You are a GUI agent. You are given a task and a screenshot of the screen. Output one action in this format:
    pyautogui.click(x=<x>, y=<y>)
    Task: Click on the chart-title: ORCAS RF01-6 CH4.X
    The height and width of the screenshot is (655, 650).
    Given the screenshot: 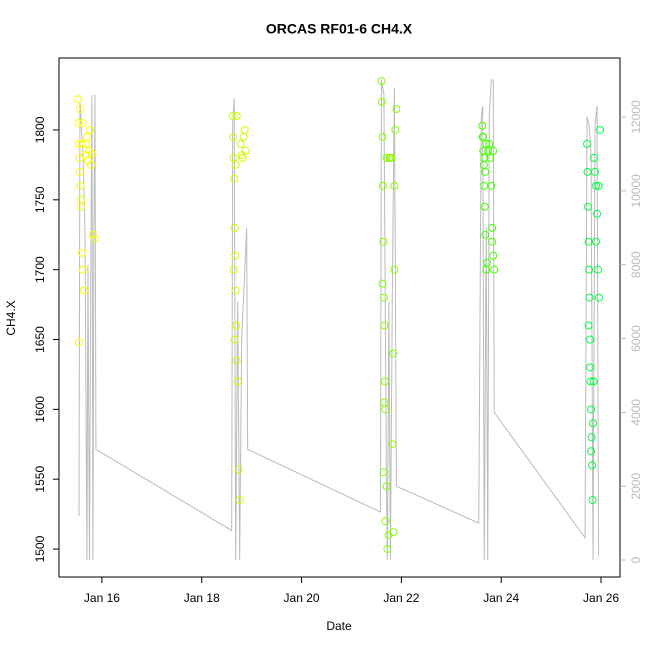 What is the action you would take?
    pyautogui.click(x=339, y=29)
    